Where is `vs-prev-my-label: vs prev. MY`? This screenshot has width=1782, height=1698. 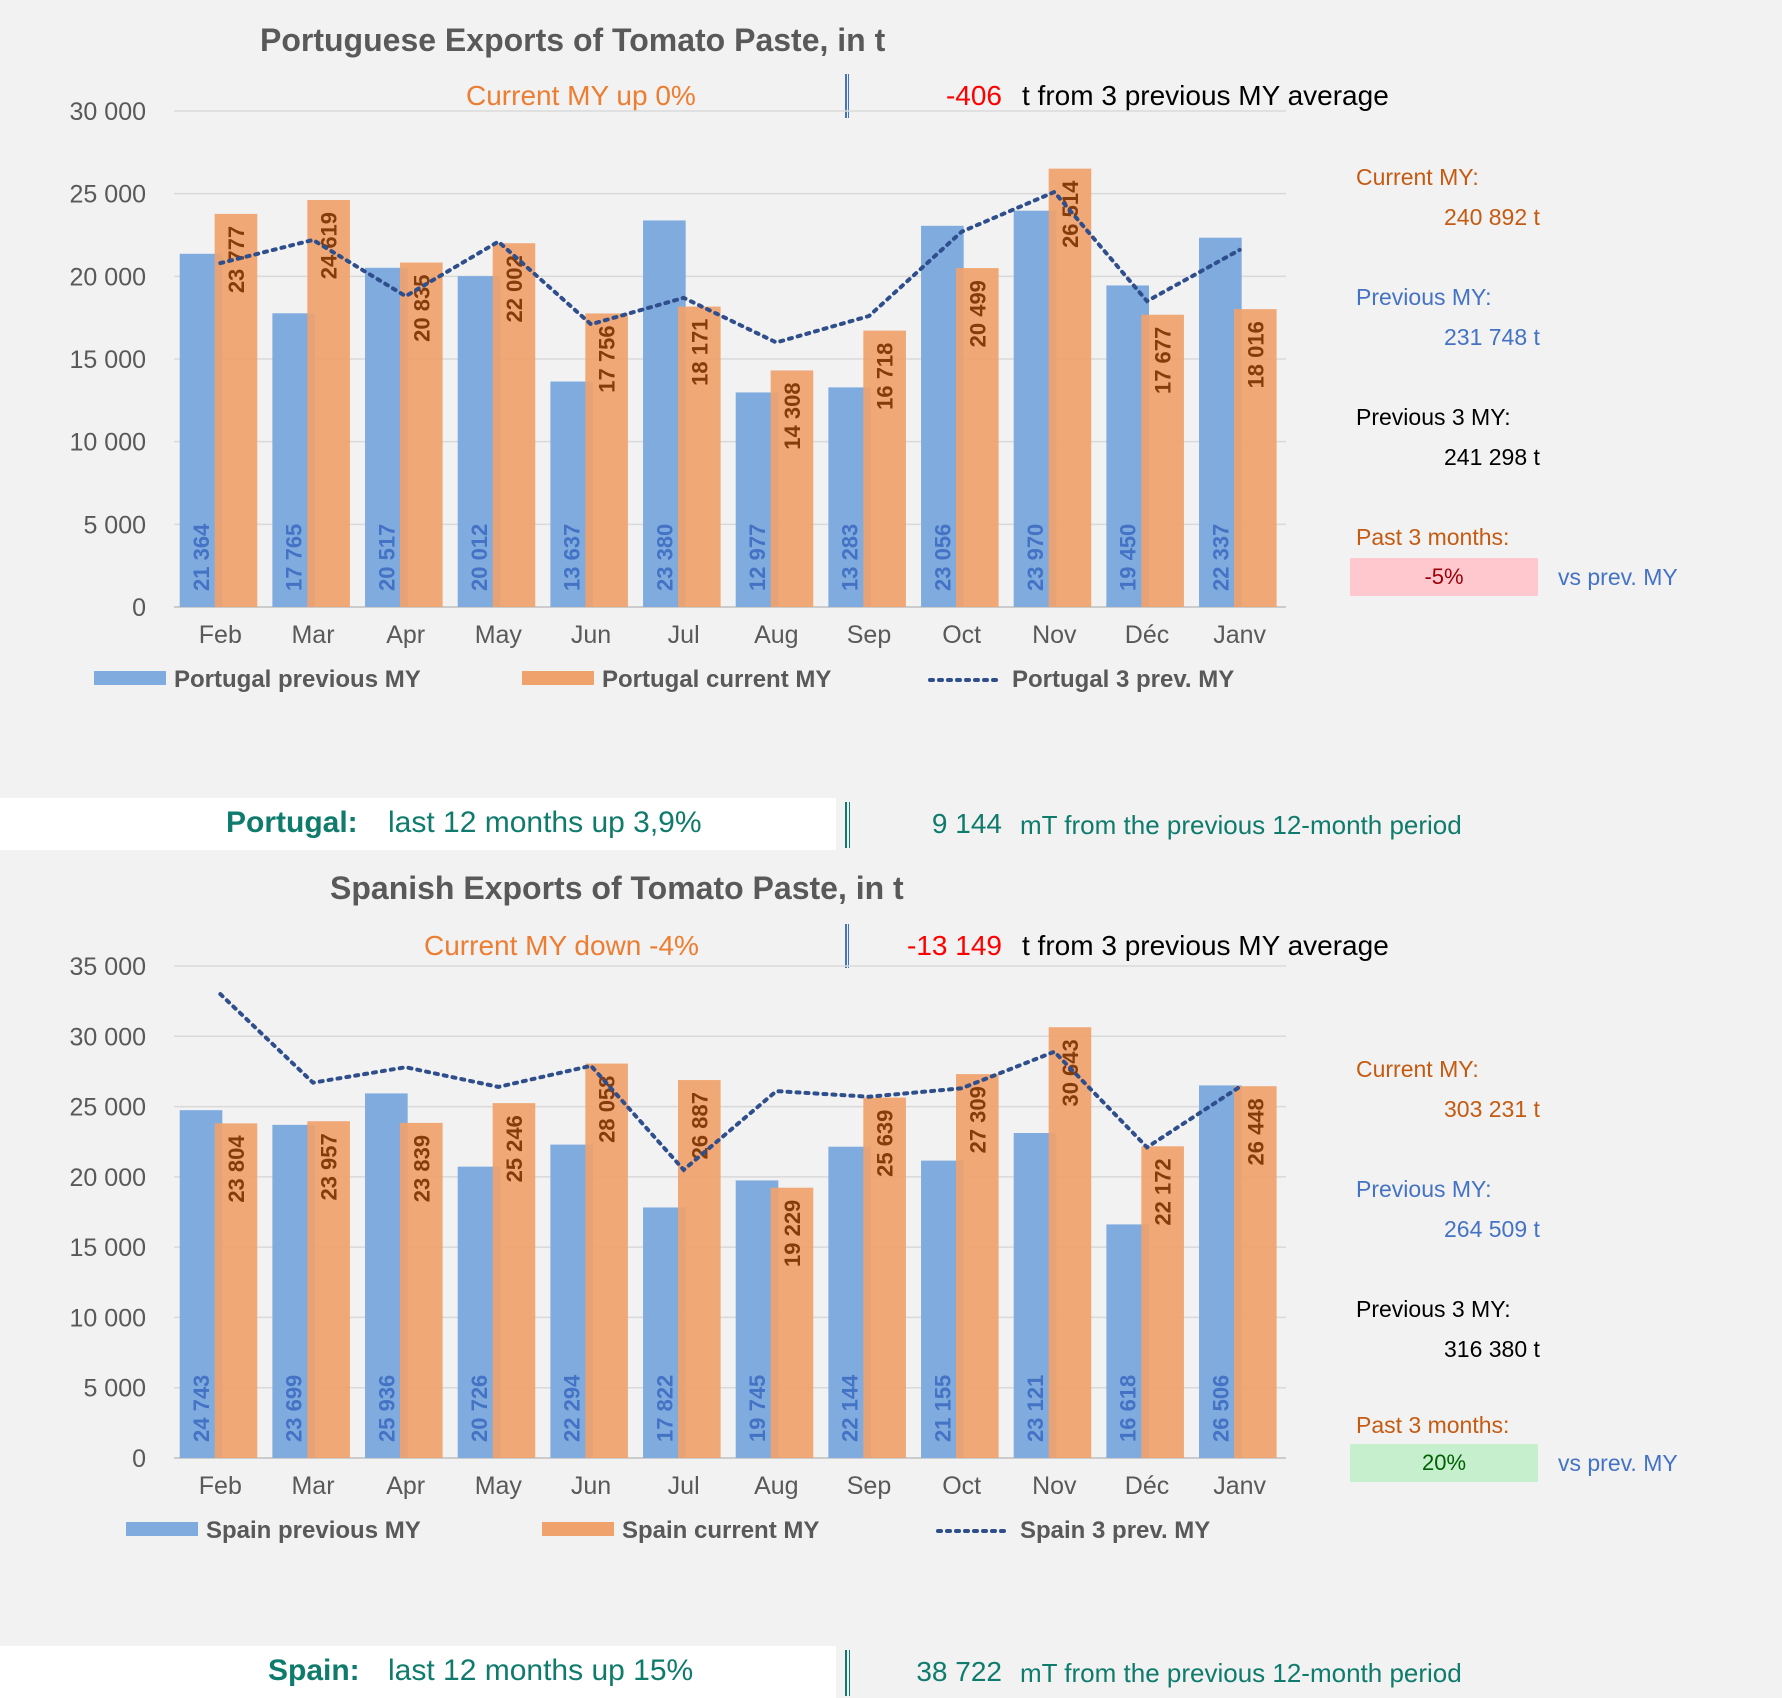
vs-prev-my-label: vs prev. MY is located at coordinates (1618, 1463).